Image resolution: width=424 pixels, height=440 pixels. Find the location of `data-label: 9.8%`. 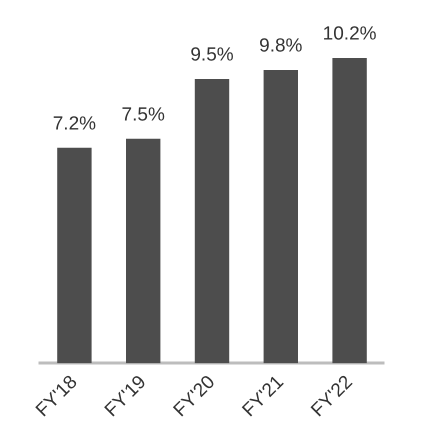

data-label: 9.8% is located at coordinates (281, 46).